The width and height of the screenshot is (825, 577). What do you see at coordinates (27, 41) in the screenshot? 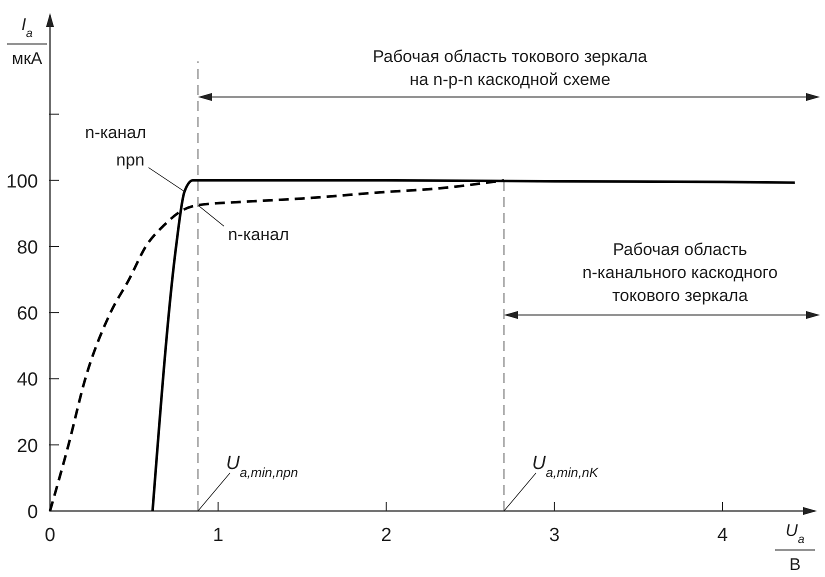
I see `y-axis-title: I$_{a}$ мкА` at bounding box center [27, 41].